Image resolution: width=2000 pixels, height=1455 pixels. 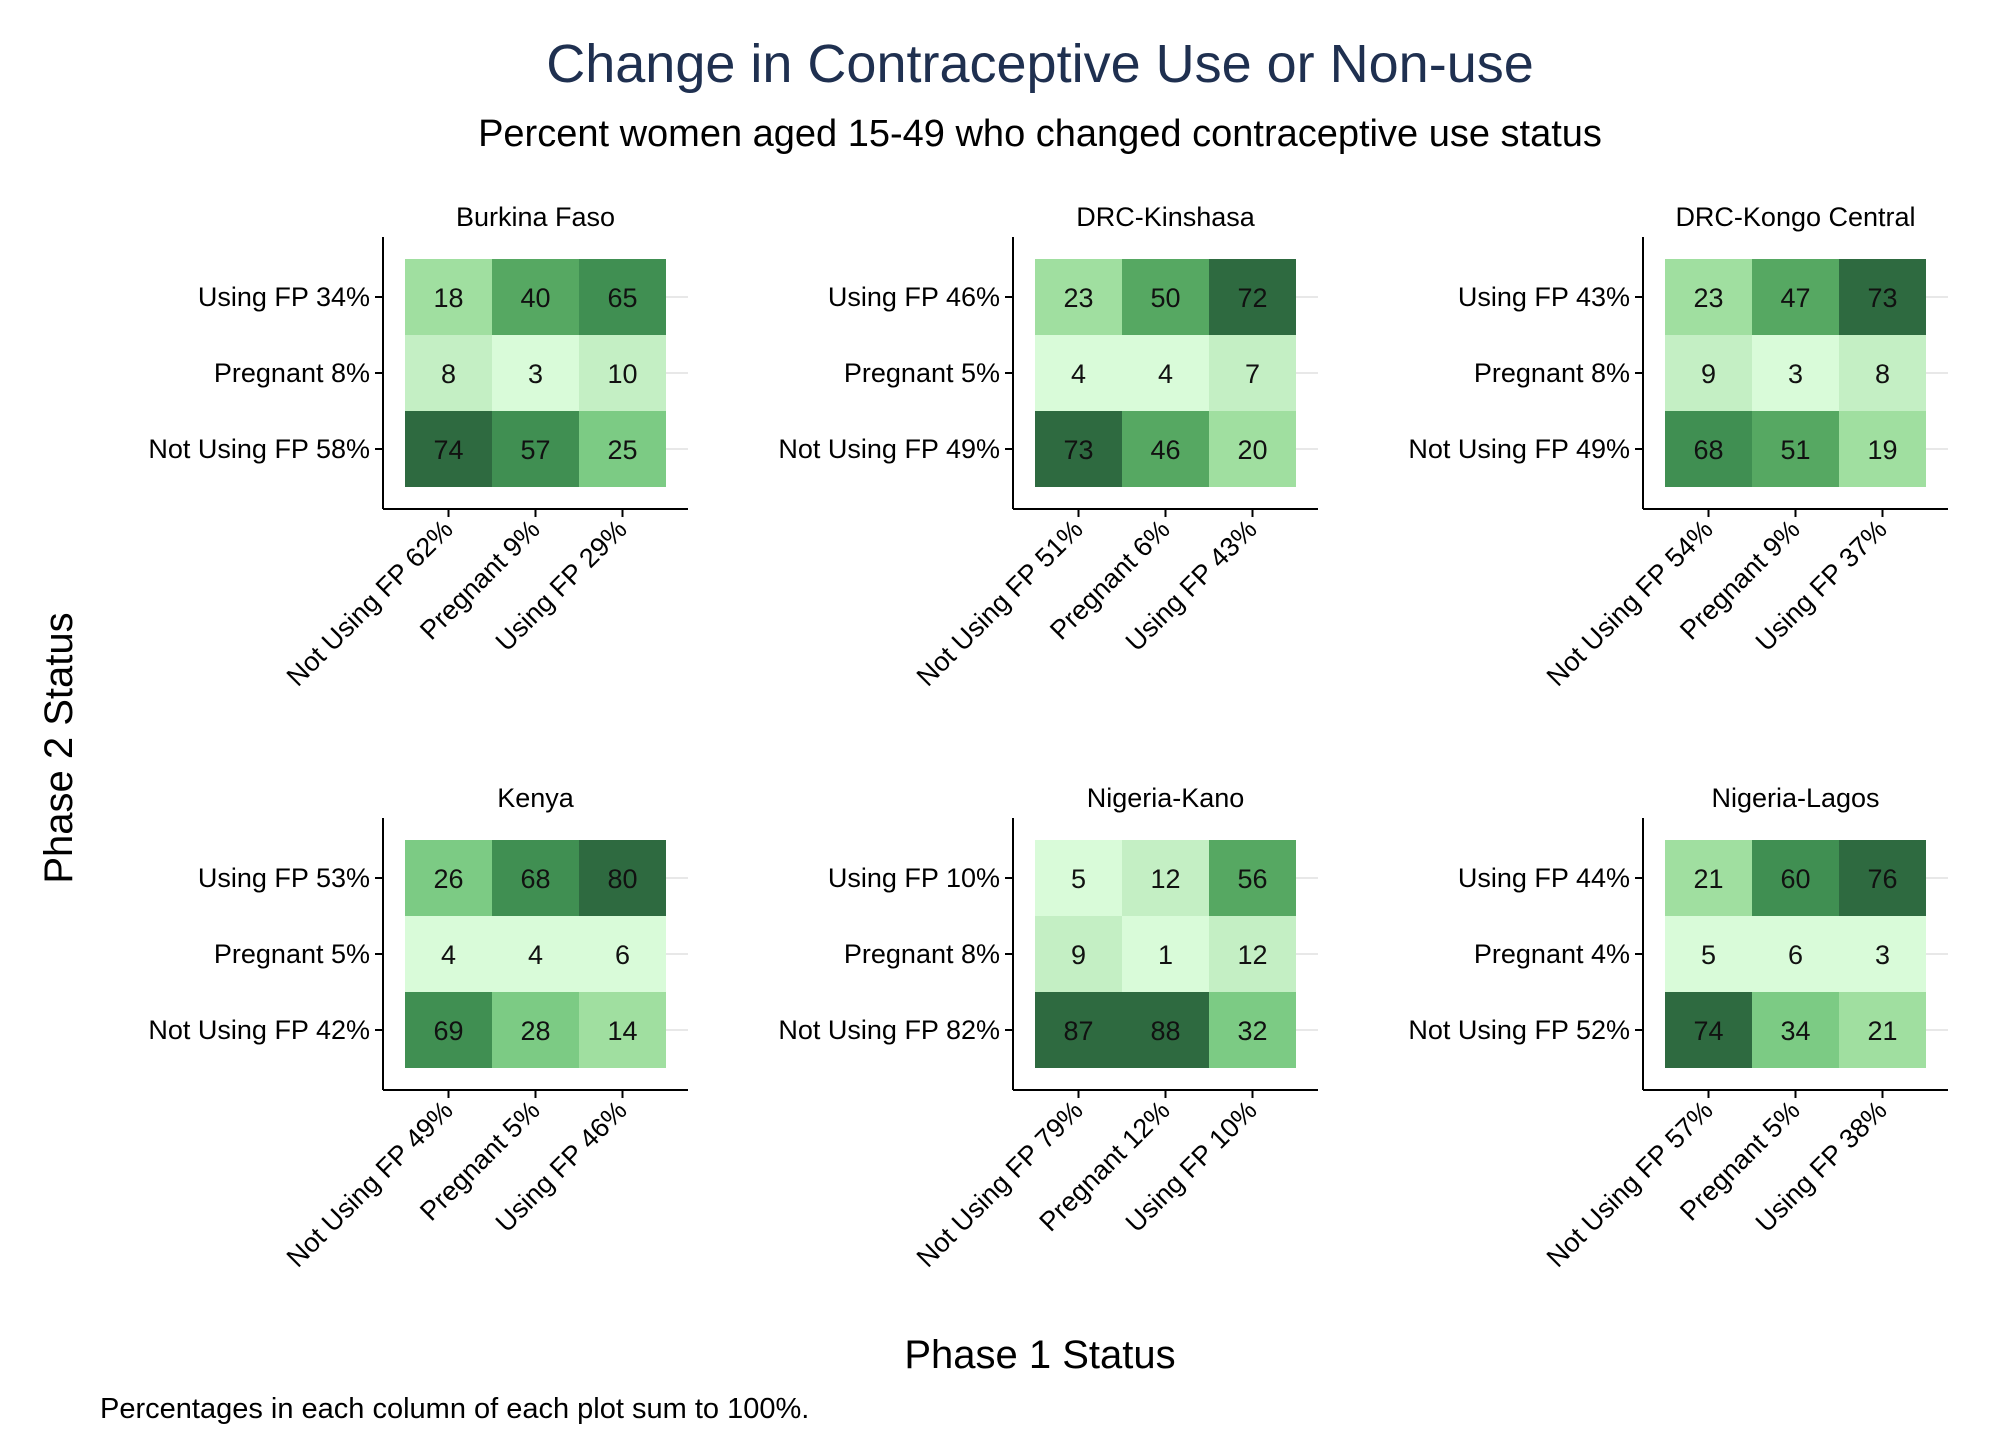 What do you see at coordinates (535, 217) in the screenshot?
I see `panel-title: Burkina Faso` at bounding box center [535, 217].